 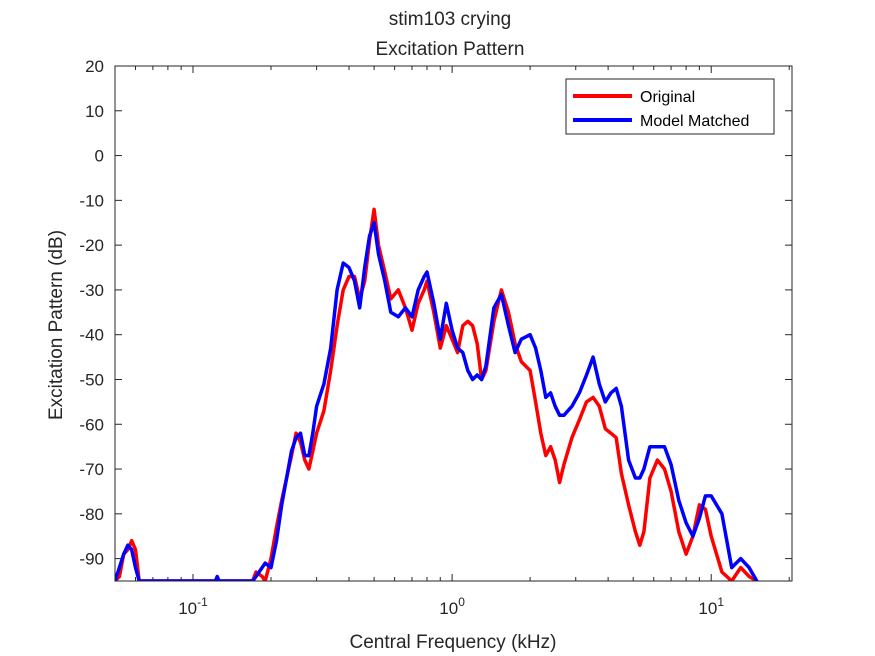 What do you see at coordinates (91, 559) in the screenshot?
I see `y-tick-label: -90` at bounding box center [91, 559].